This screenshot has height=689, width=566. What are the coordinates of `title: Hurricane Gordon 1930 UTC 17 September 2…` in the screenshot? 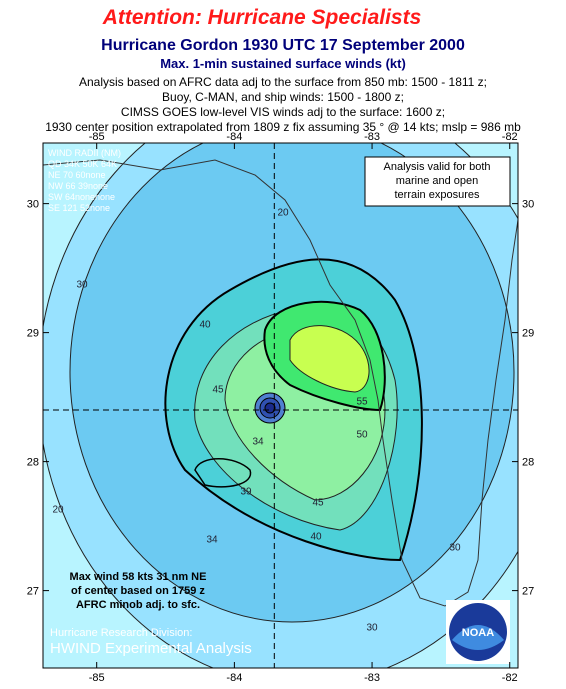 It's located at (283, 45).